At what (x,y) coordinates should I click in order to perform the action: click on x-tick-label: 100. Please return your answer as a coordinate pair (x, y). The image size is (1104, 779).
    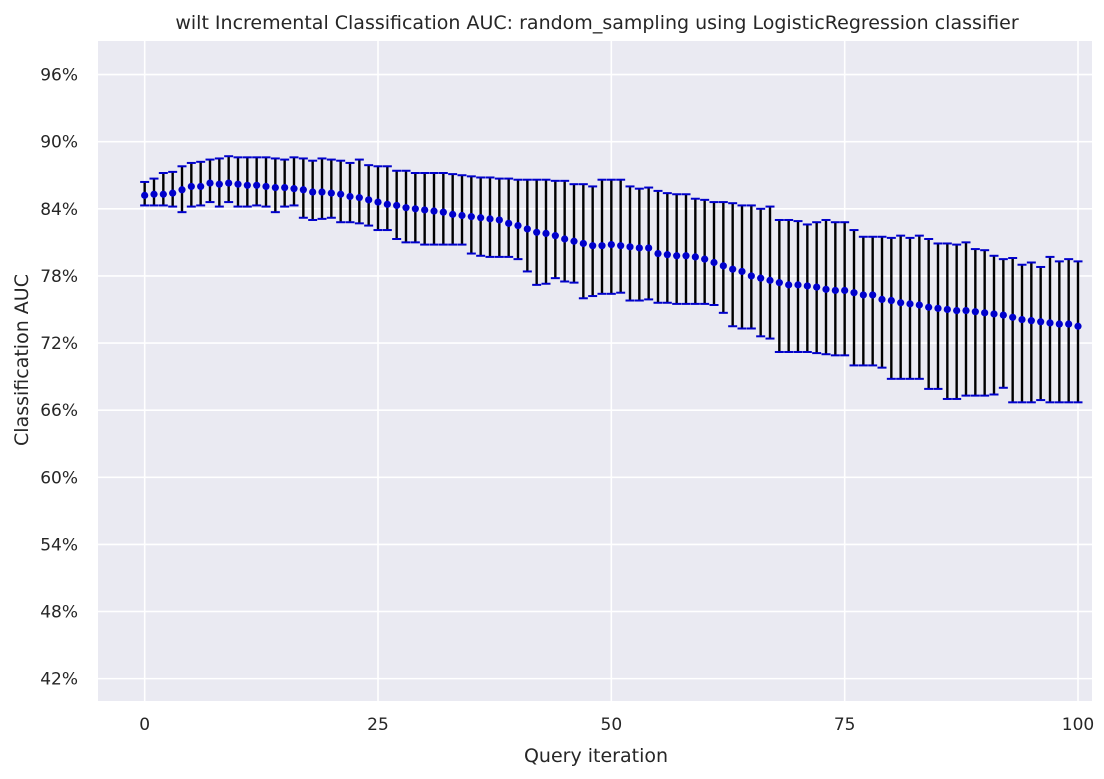
    Looking at the image, I should click on (1078, 725).